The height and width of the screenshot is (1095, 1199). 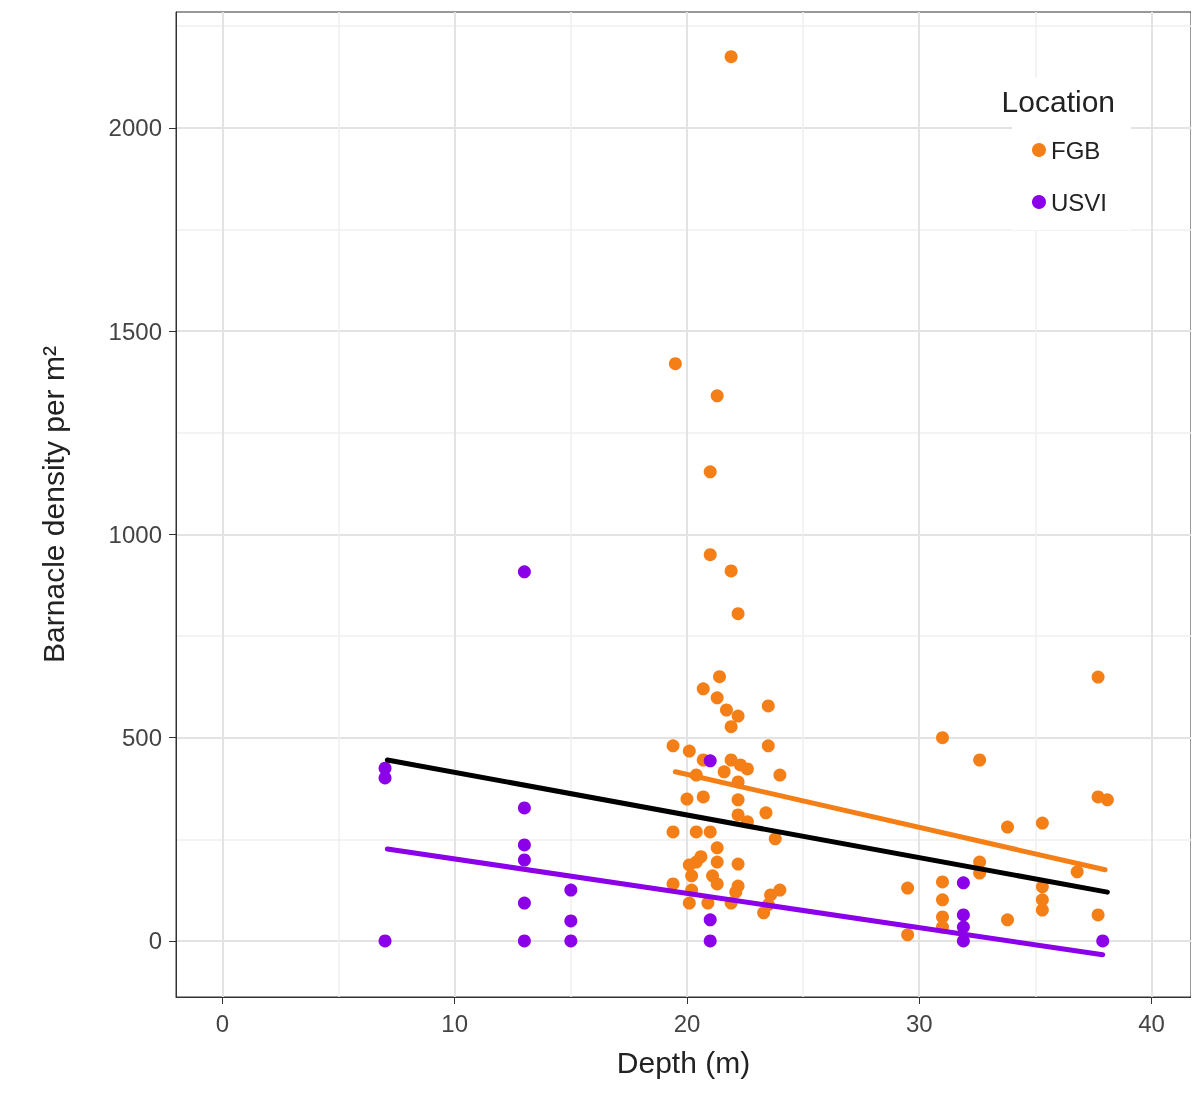 What do you see at coordinates (683, 1062) in the screenshot?
I see `x-axis-title: Depth (m)` at bounding box center [683, 1062].